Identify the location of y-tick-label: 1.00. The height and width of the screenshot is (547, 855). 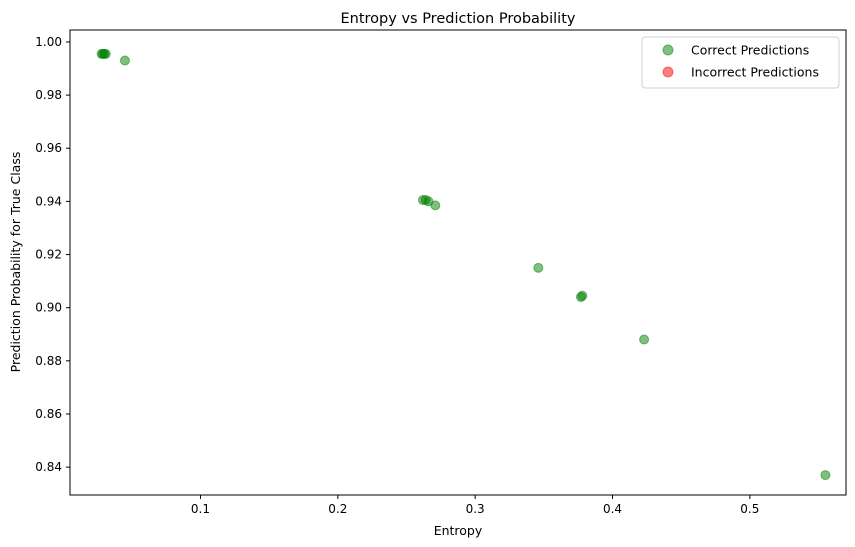
(48, 42).